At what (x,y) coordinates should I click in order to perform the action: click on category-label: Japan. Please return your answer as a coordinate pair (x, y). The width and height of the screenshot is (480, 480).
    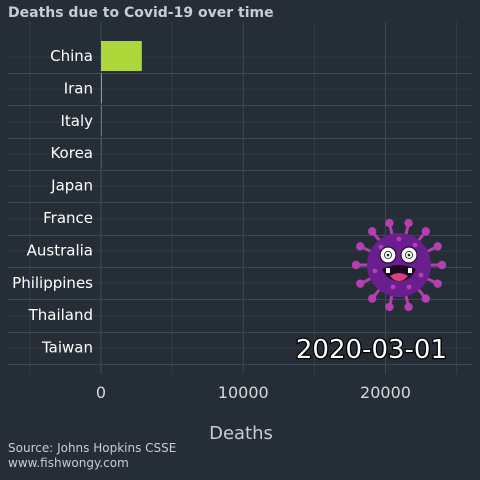
    Looking at the image, I should click on (71, 186).